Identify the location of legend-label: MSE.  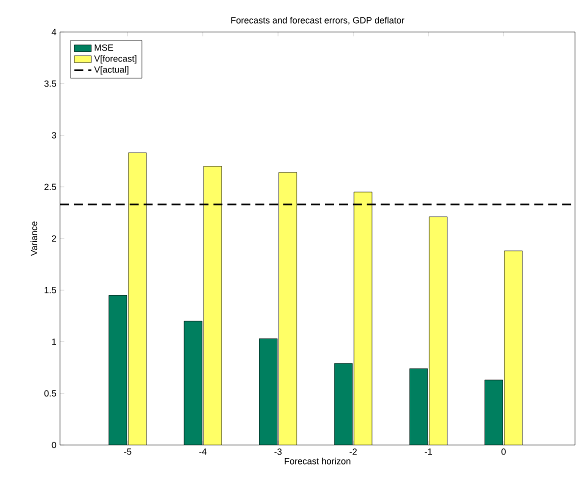
(104, 47).